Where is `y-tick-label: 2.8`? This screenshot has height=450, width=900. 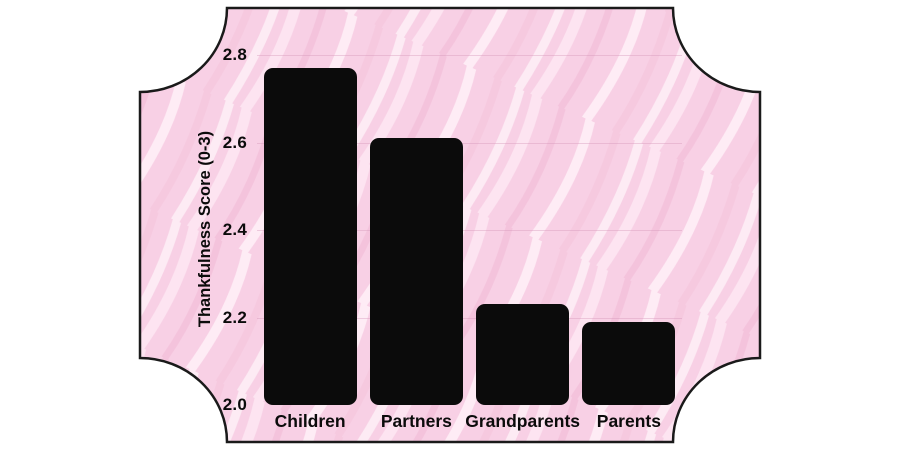 y-tick-label: 2.8 is located at coordinates (234, 54).